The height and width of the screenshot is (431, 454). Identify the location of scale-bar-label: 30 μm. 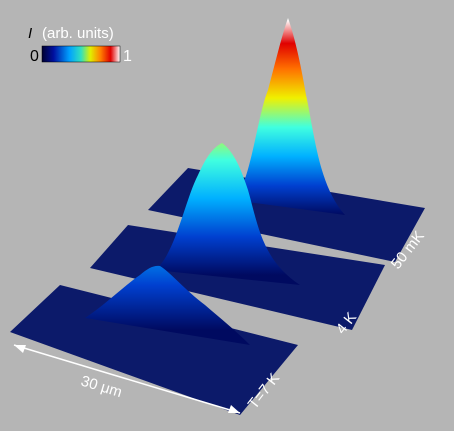
(101, 387).